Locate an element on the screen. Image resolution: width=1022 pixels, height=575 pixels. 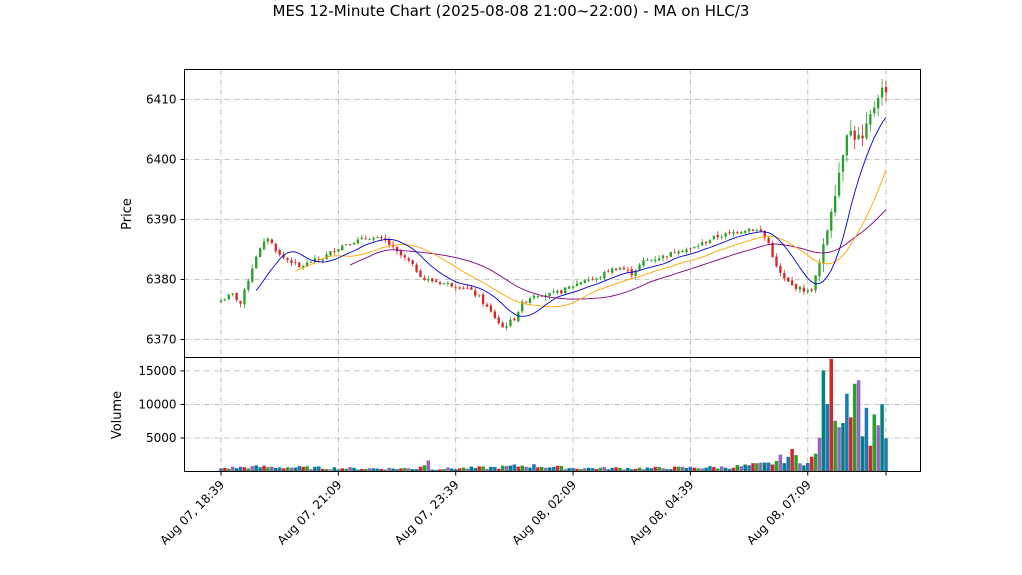
x-tick-label-5: Aug 08, 07:09 is located at coordinates (779, 513).